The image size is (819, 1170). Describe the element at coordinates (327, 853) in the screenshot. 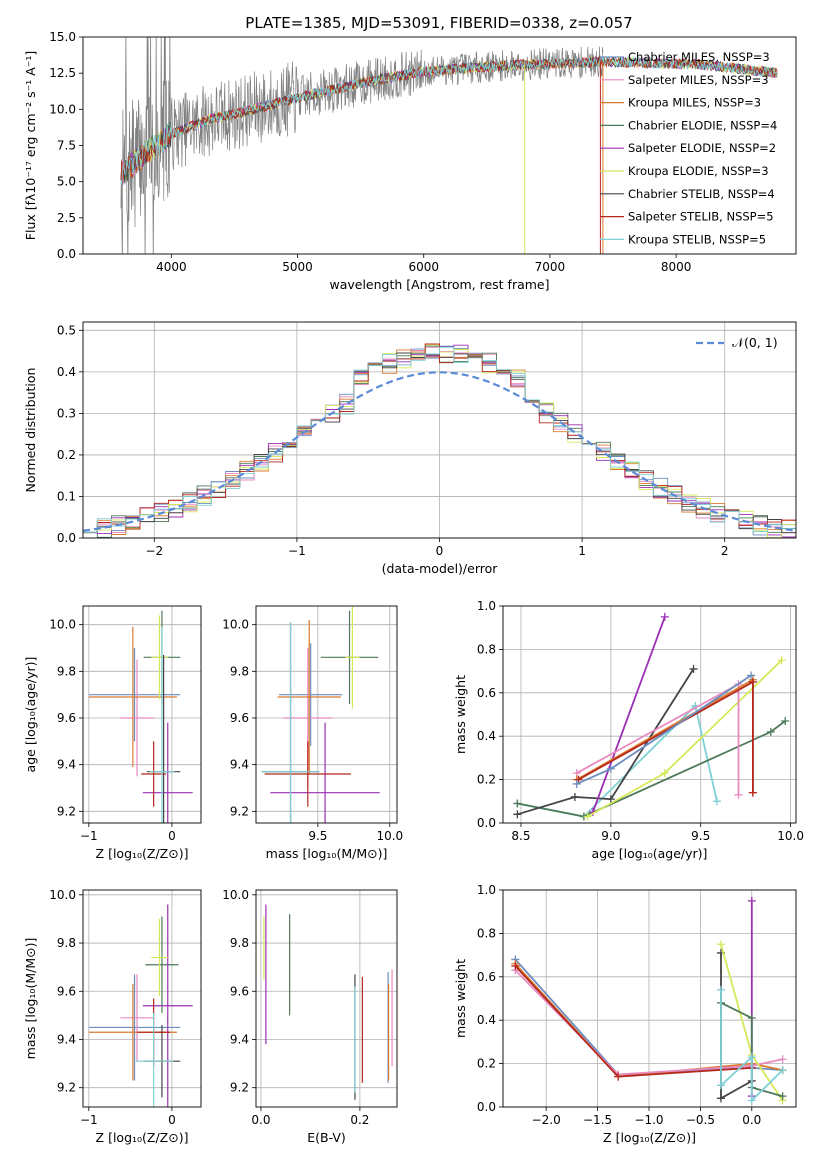

I see `x-axis-label: mass [log₁₀(M/M⊙)]` at that location.